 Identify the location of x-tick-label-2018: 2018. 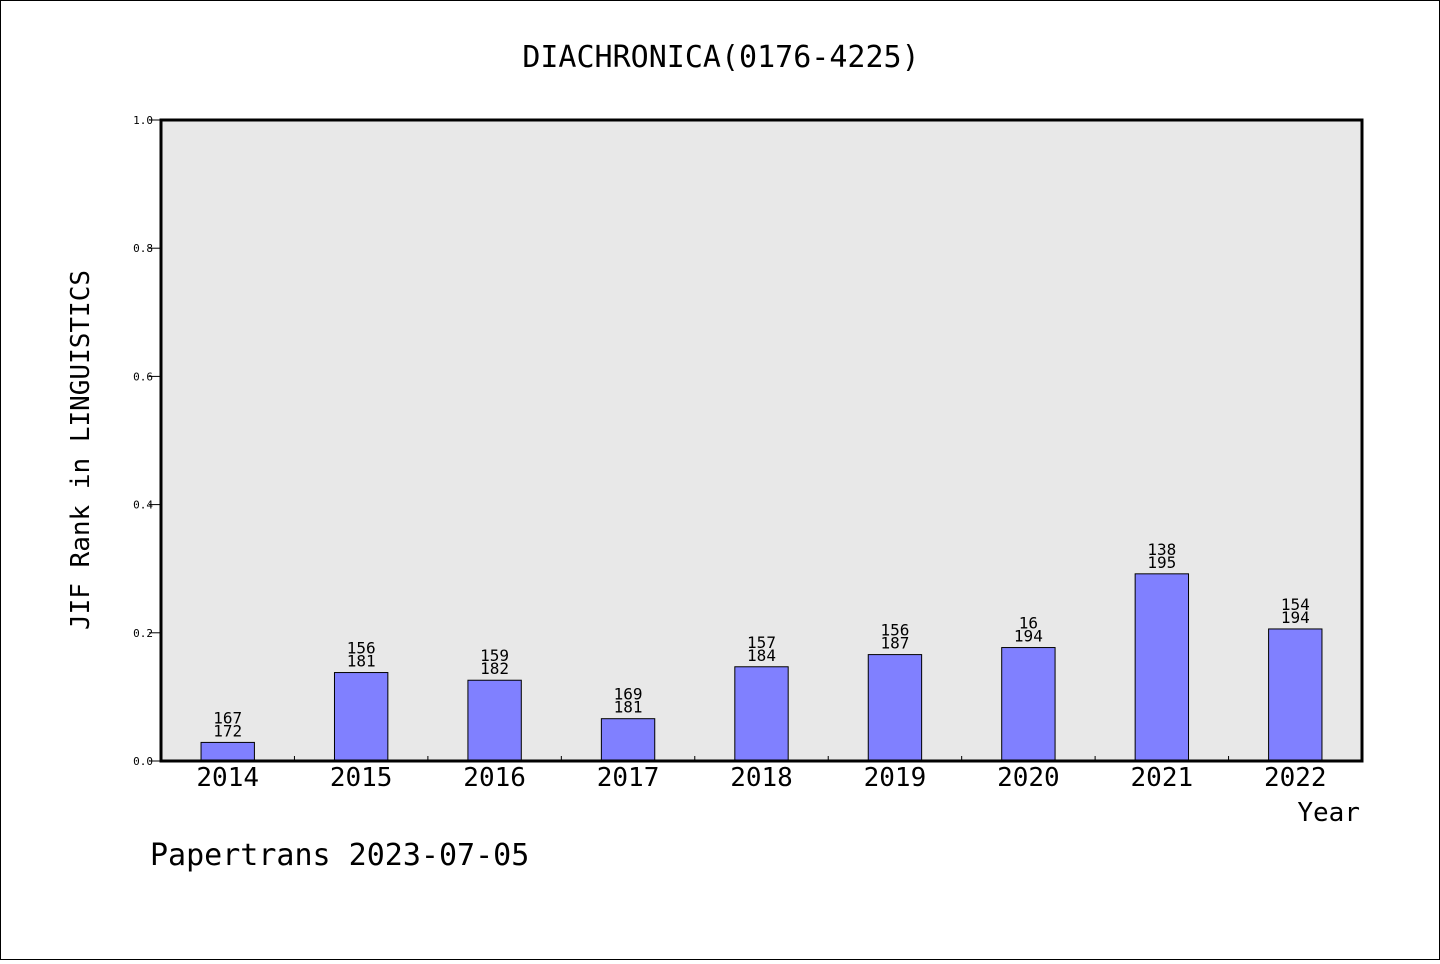
(761, 778).